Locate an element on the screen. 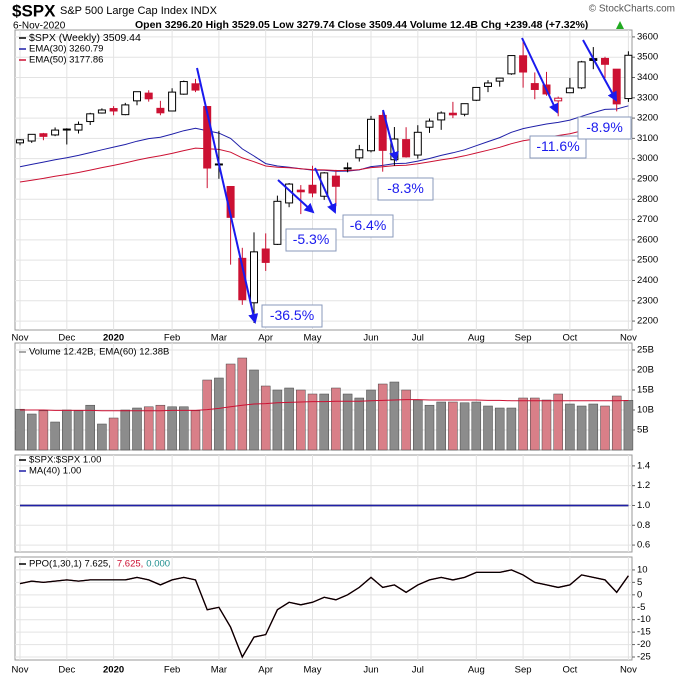 This screenshot has height=680, width=680. y-tick-label: 3500 is located at coordinates (647, 57).